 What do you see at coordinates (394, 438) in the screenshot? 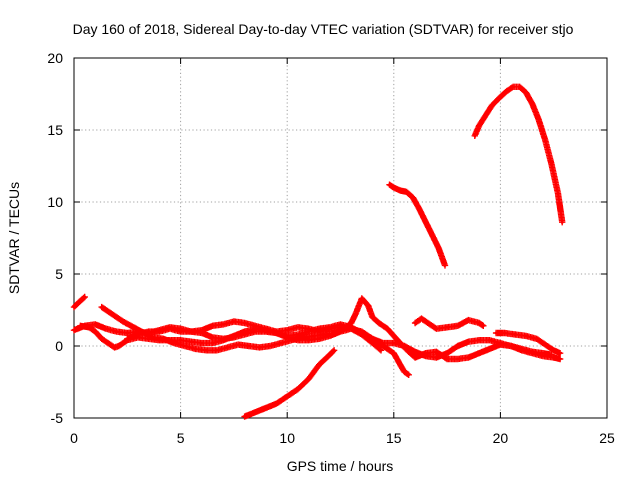
I see `x-tick-label: 15` at bounding box center [394, 438].